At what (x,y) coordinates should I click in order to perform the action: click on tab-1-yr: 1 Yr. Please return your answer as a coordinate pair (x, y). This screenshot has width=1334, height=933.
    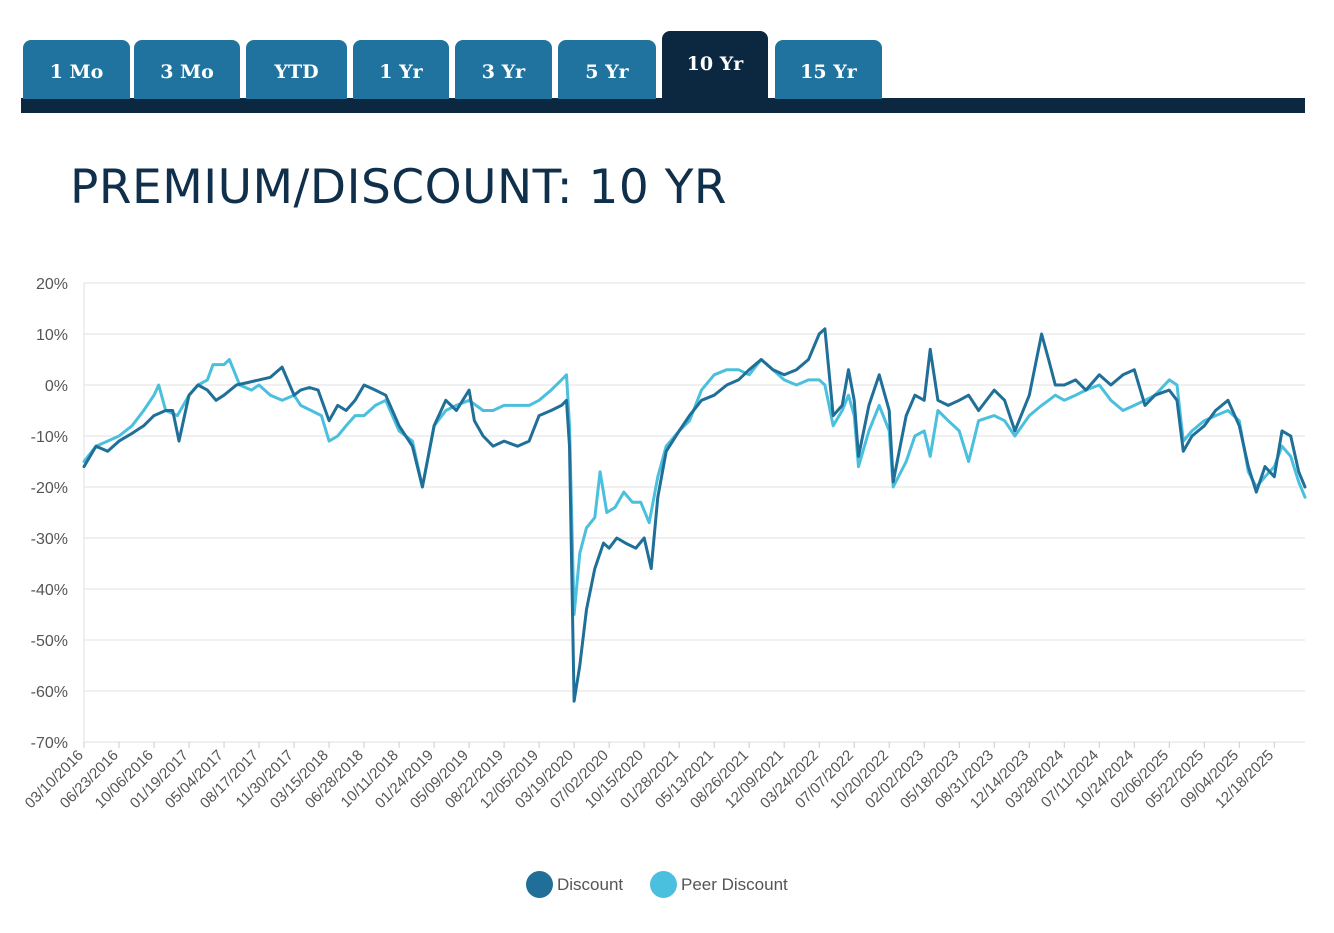
    Looking at the image, I should click on (401, 69).